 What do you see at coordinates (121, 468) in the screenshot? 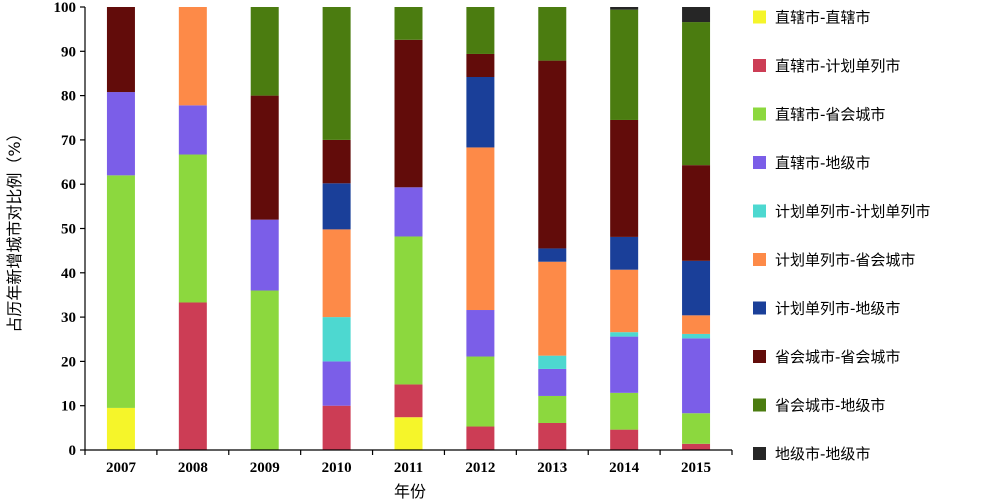
I see `x-tick-label: 2007` at bounding box center [121, 468].